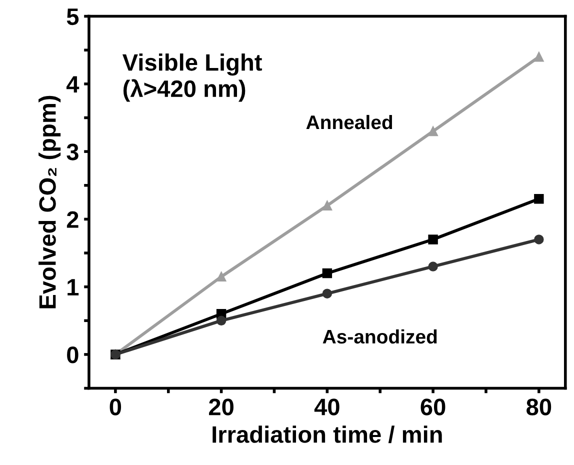 Image resolution: width=574 pixels, height=465 pixels. Describe the element at coordinates (327, 435) in the screenshot. I see `x-axis-title: Irradiation time / min` at that location.